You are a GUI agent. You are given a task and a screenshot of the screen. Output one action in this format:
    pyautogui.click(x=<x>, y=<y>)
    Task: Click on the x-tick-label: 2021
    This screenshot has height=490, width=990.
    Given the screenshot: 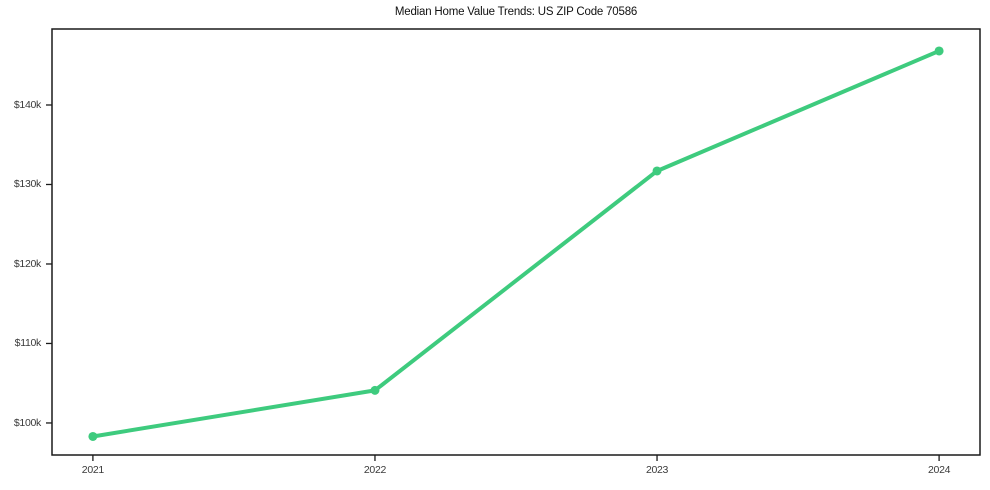 What is the action you would take?
    pyautogui.click(x=92, y=470)
    